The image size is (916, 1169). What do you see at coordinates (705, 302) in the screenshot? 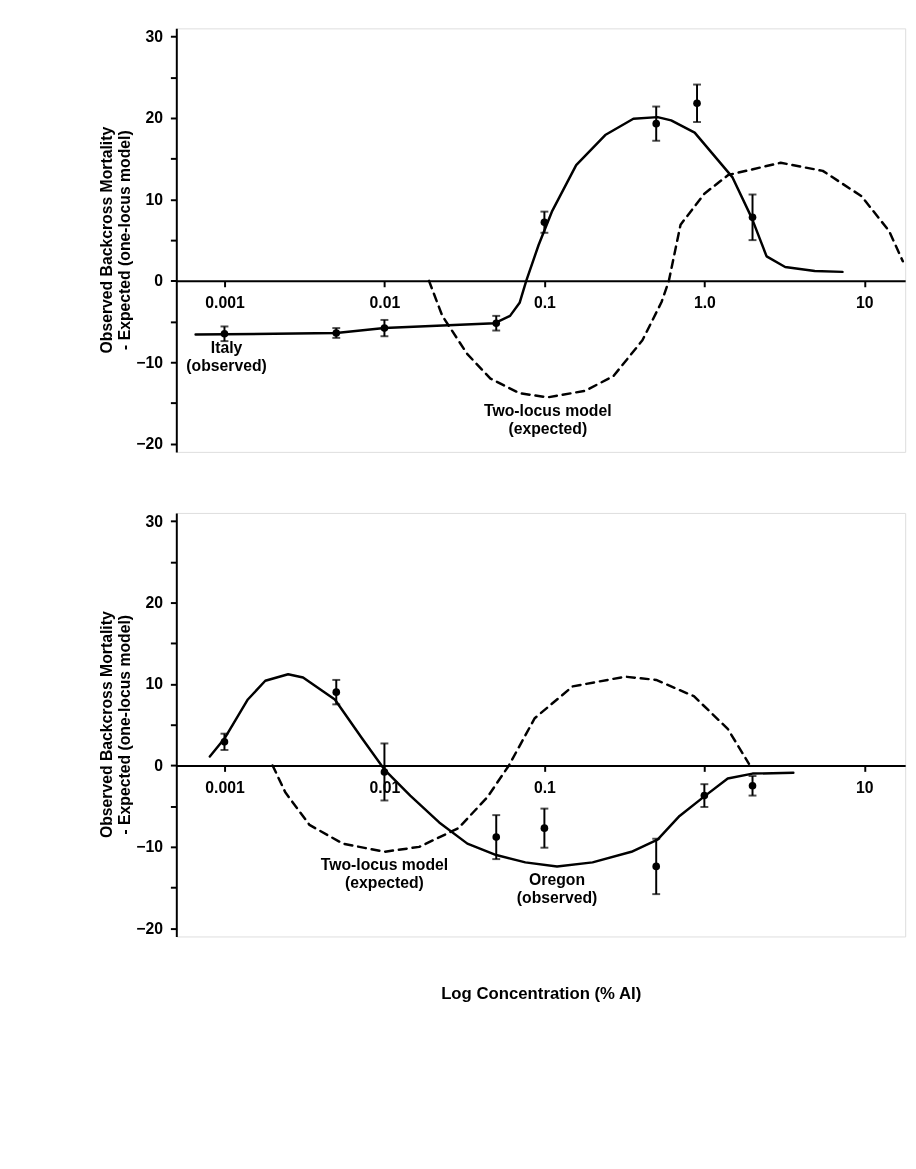
I see `x-tick-label: 1.0` at bounding box center [705, 302].